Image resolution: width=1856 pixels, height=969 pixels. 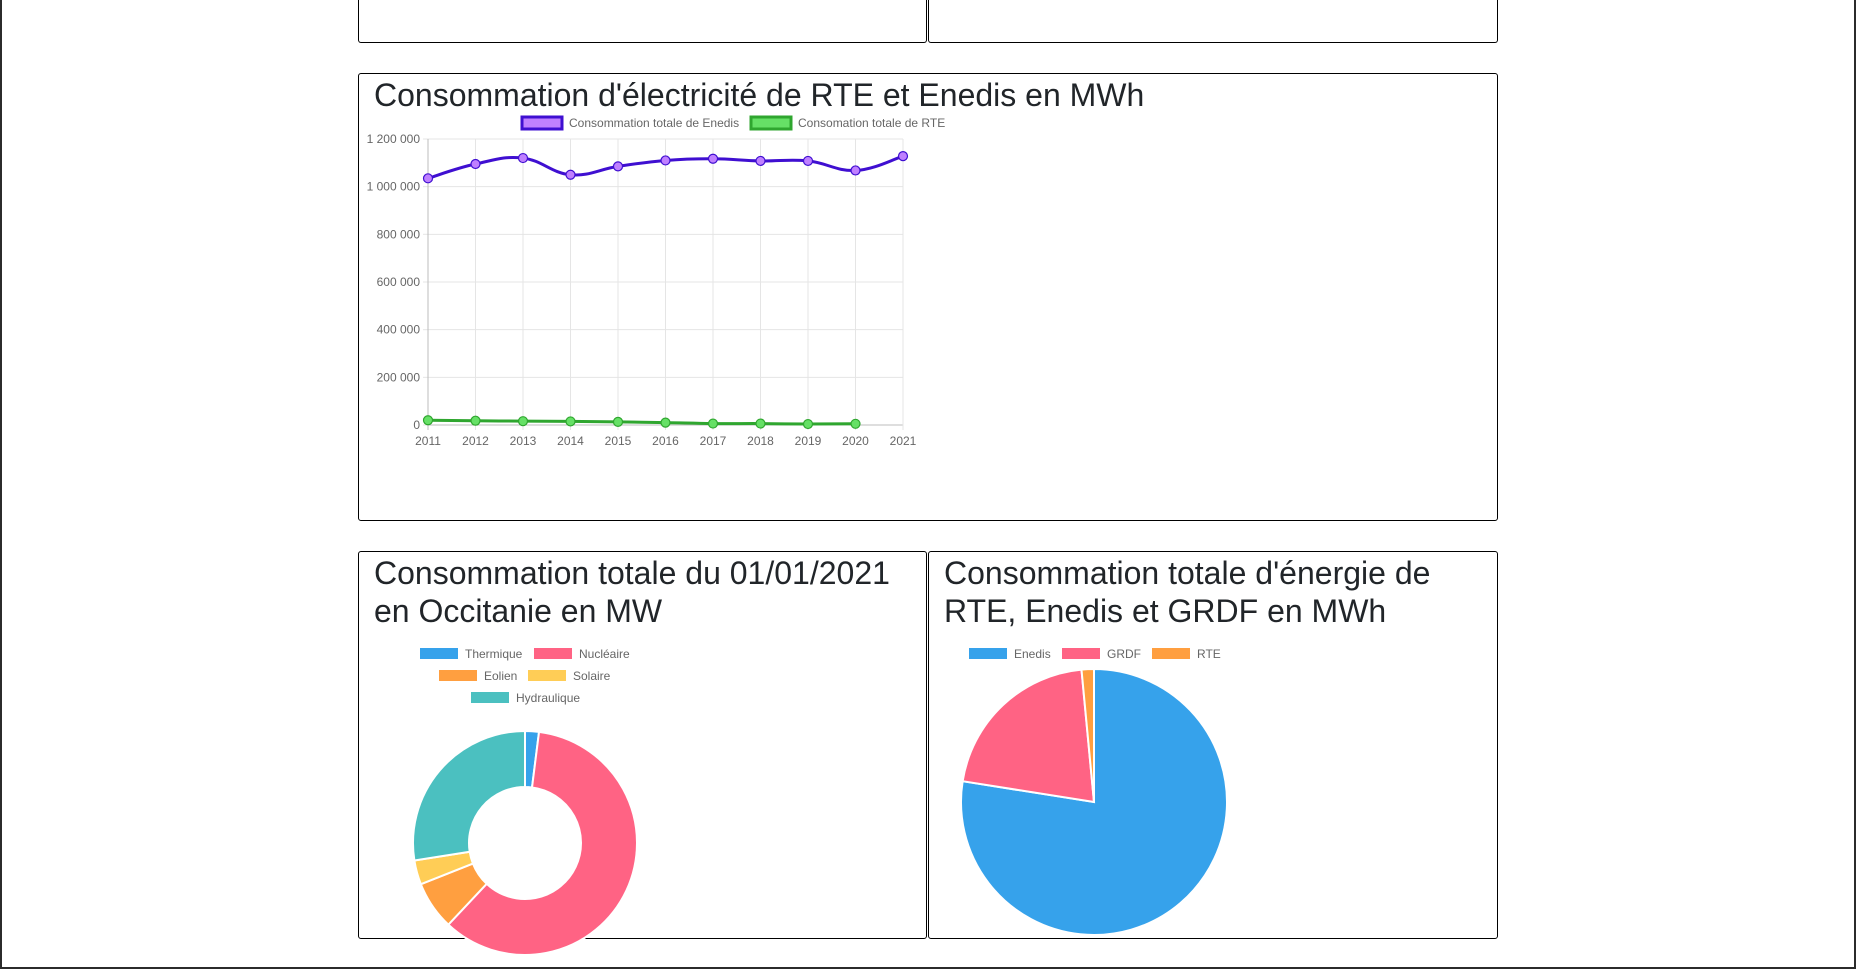 What do you see at coordinates (808, 441) in the screenshot?
I see `x-tick-label: 2019` at bounding box center [808, 441].